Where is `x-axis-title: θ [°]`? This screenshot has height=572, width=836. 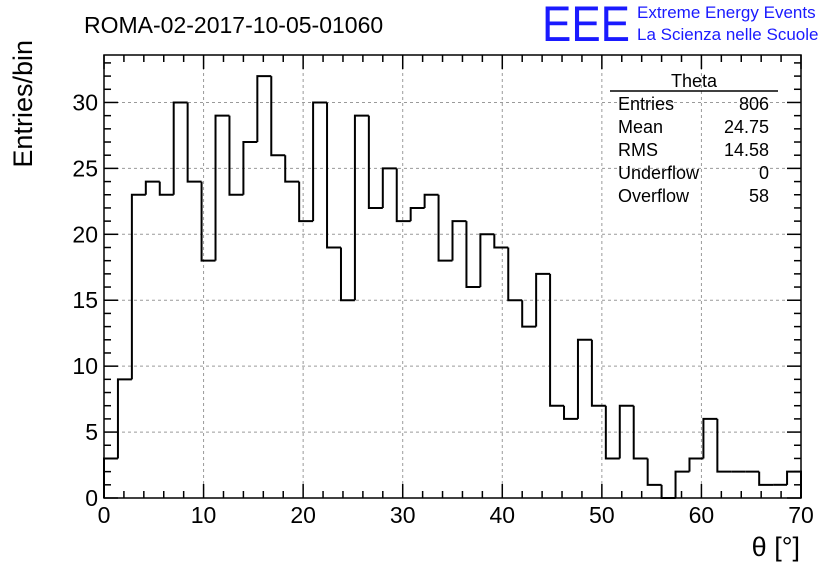
x-axis-title: θ [°] is located at coordinates (776, 547).